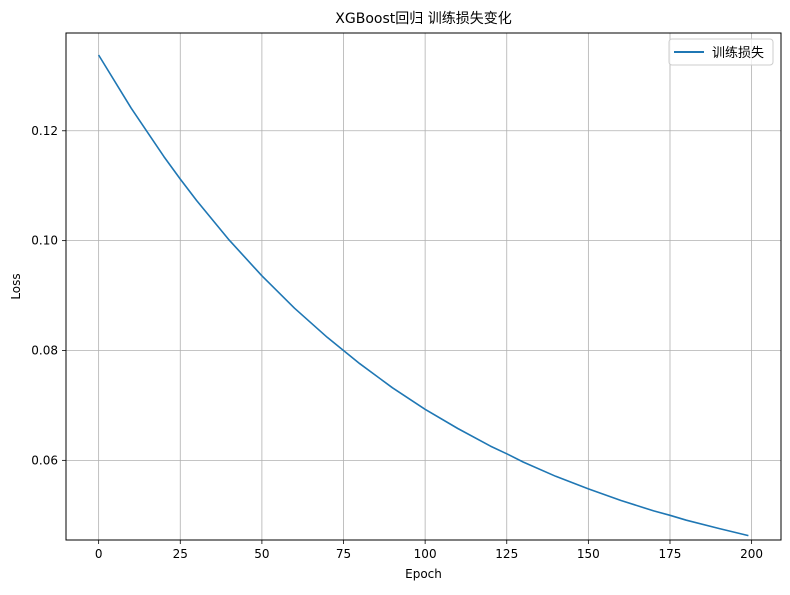  Describe the element at coordinates (751, 554) in the screenshot. I see `x-tick-label: 200` at that location.